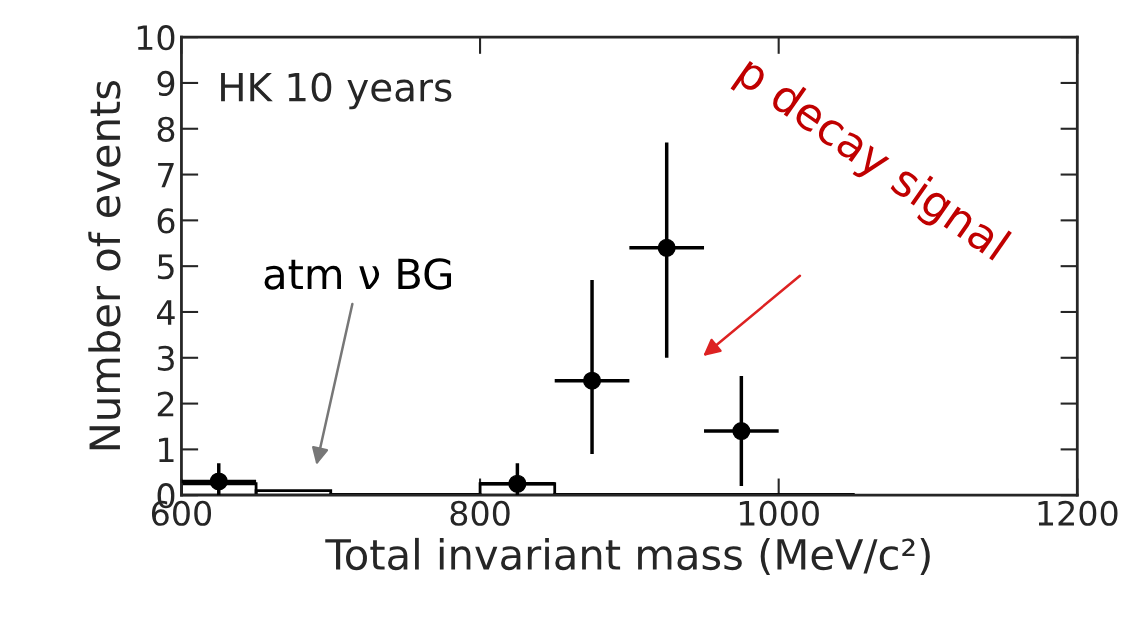 The height and width of the screenshot is (619, 1134). What do you see at coordinates (480, 513) in the screenshot?
I see `x-tick-label: 800` at bounding box center [480, 513].